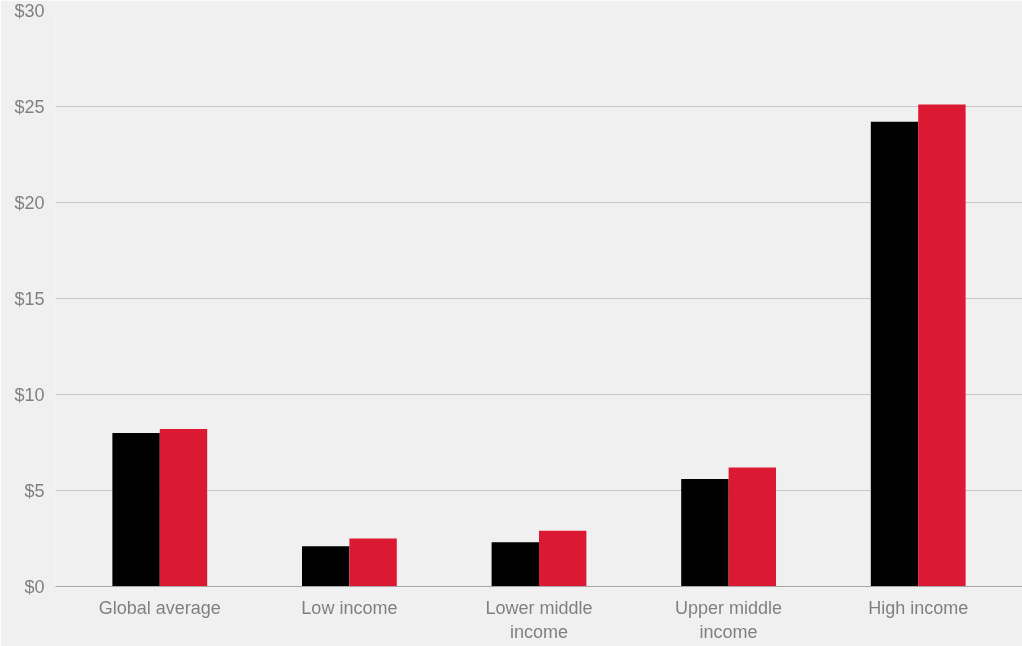 This screenshot has width=1022, height=646. I want to click on y-tick-label: $0, so click(34, 586).